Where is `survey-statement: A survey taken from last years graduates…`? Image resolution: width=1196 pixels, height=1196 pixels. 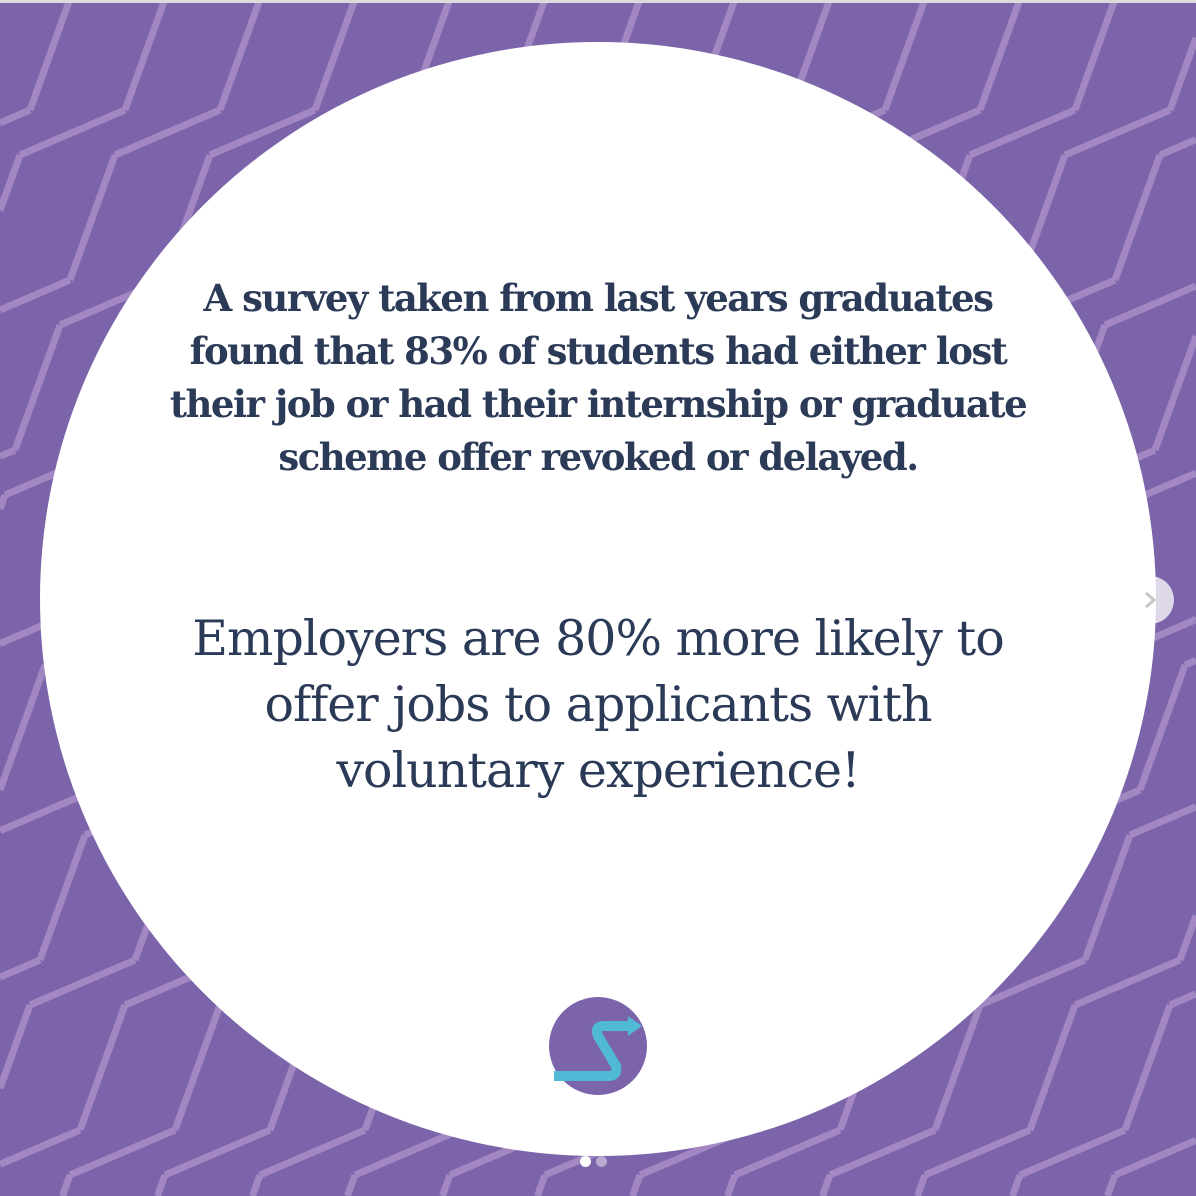
survey-statement: A survey taken from last years graduates… is located at coordinates (598, 377).